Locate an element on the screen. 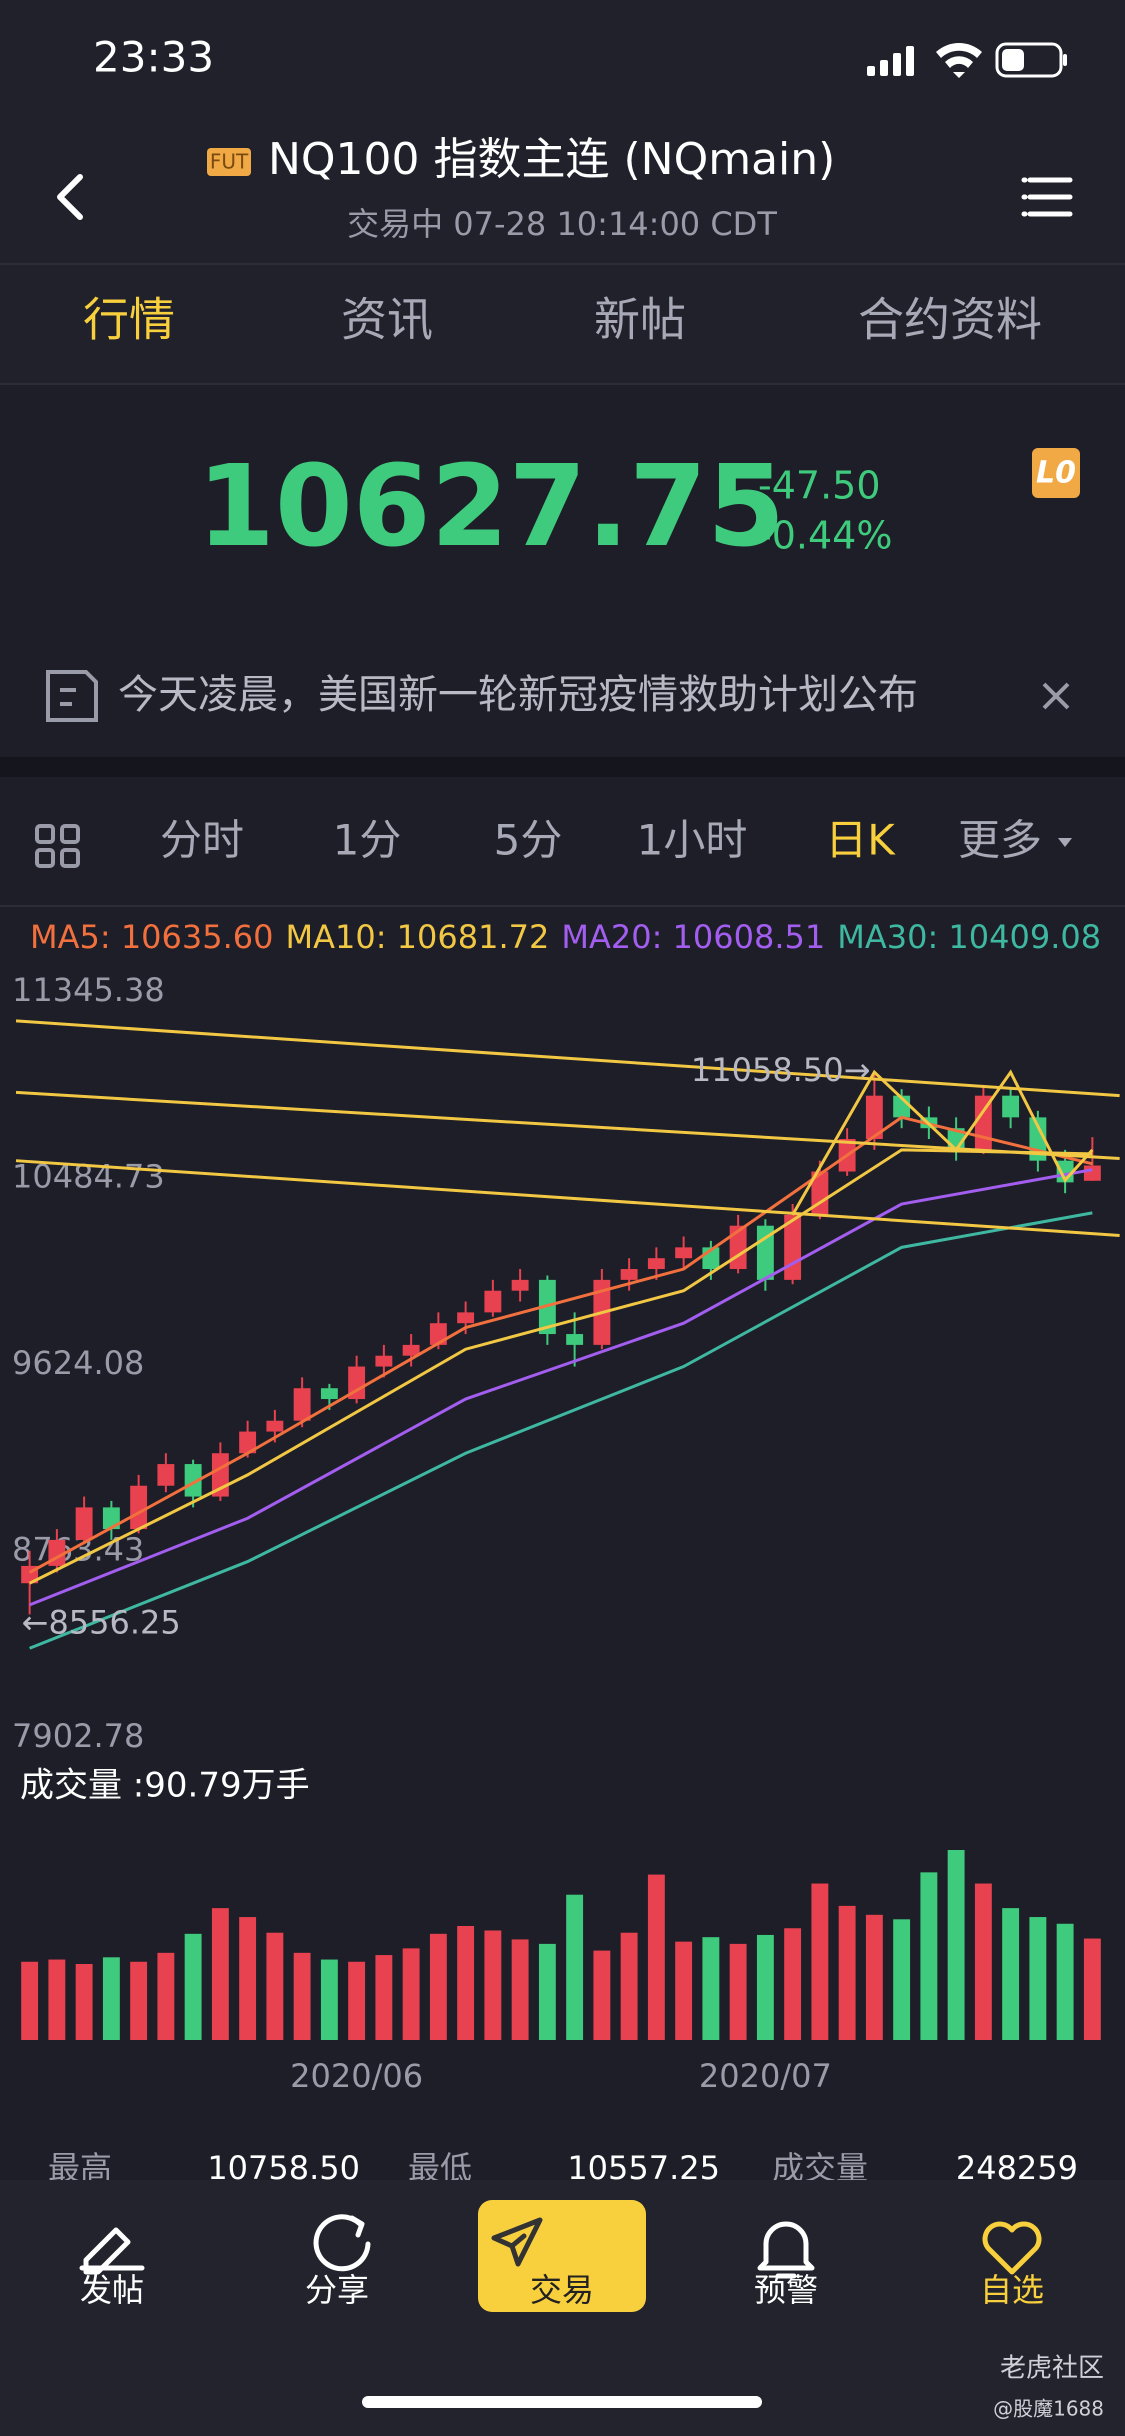 This screenshot has height=2436, width=1125. watermark-handle: @股魔1688 is located at coordinates (1048, 2409).